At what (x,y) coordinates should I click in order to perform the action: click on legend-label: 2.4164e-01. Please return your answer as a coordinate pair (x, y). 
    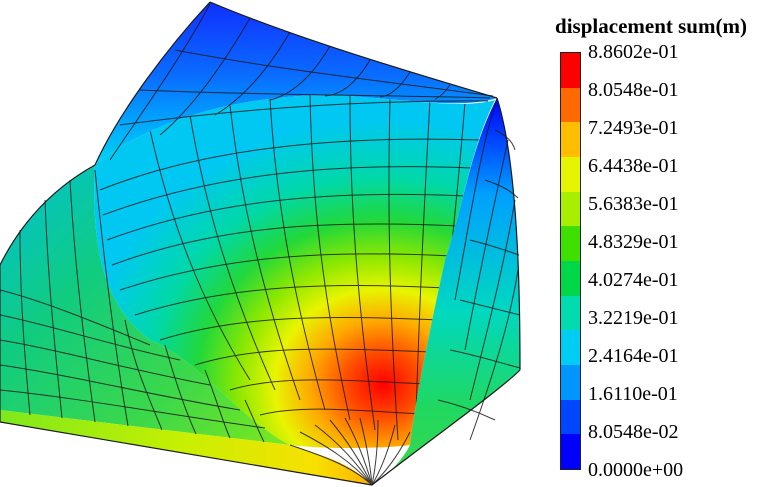
    Looking at the image, I should click on (633, 356).